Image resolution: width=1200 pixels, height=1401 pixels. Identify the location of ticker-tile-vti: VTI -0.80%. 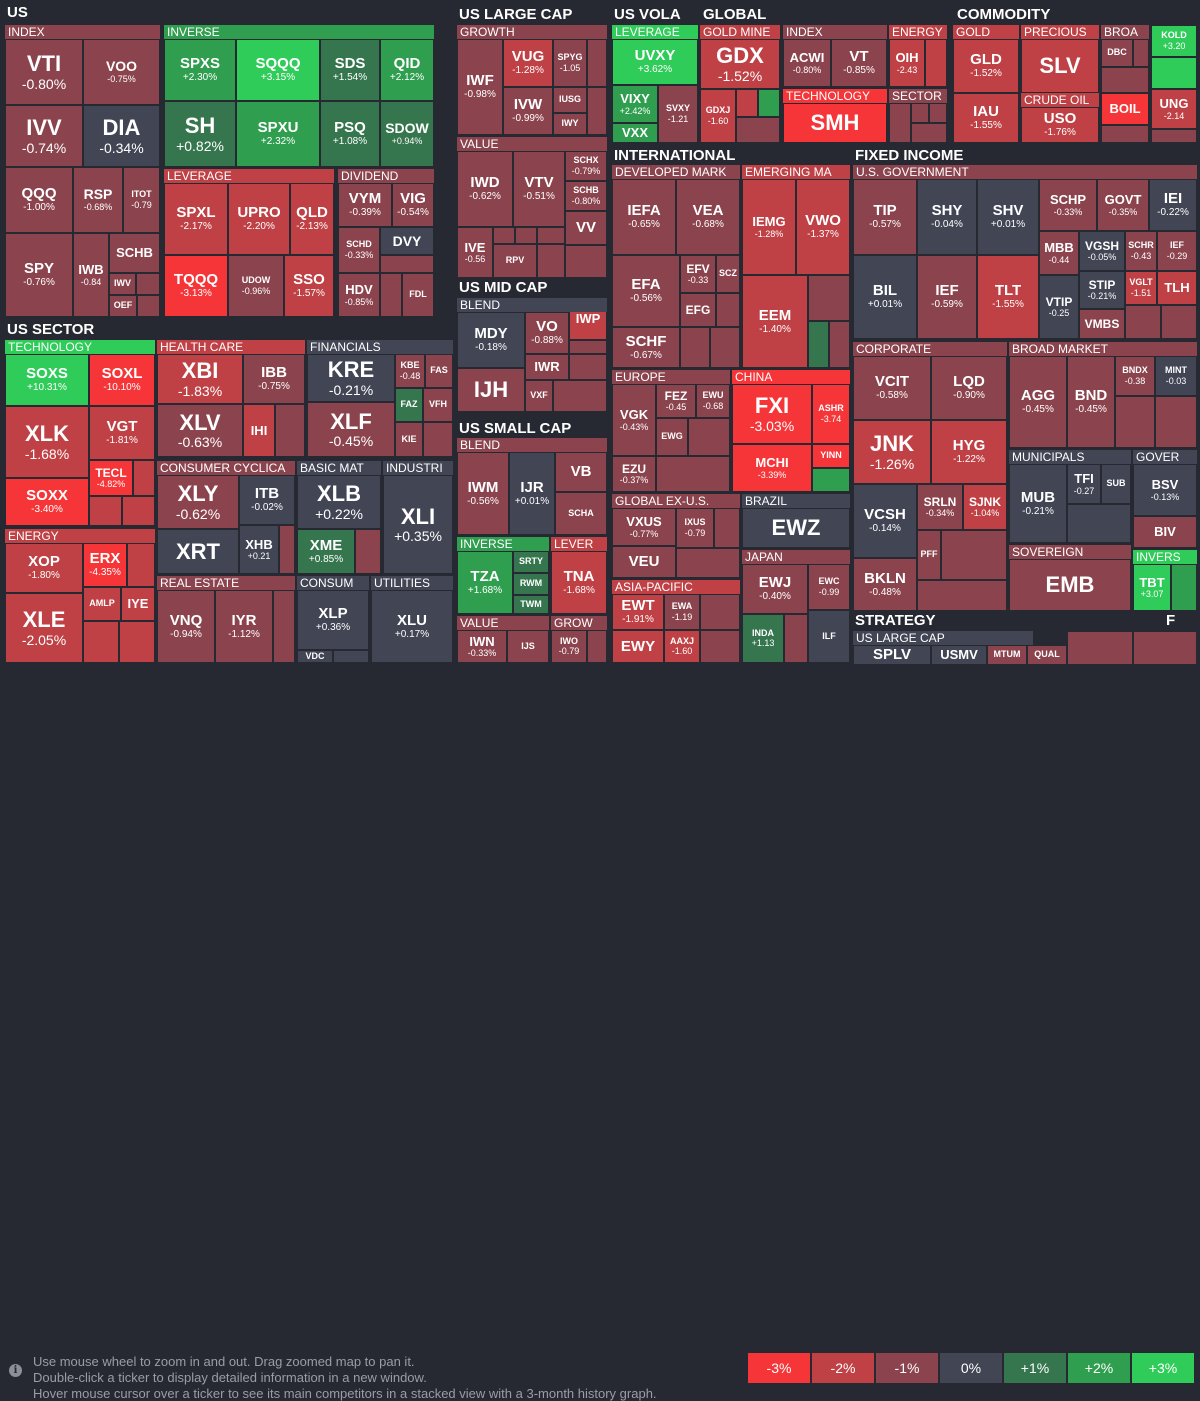
(44, 72).